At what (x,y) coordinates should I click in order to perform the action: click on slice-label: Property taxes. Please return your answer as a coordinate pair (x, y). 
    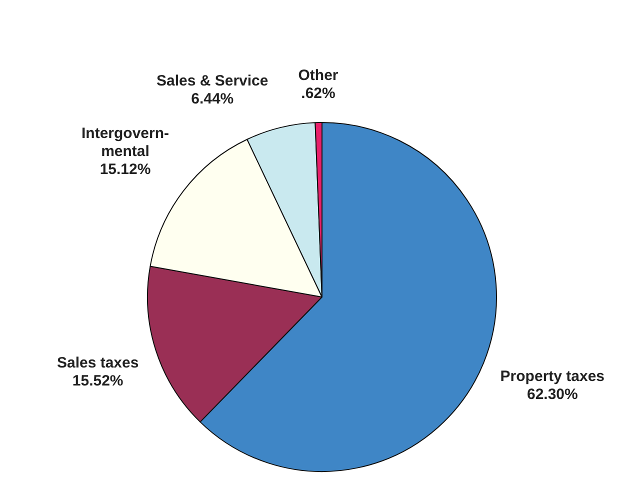
    Looking at the image, I should click on (552, 377).